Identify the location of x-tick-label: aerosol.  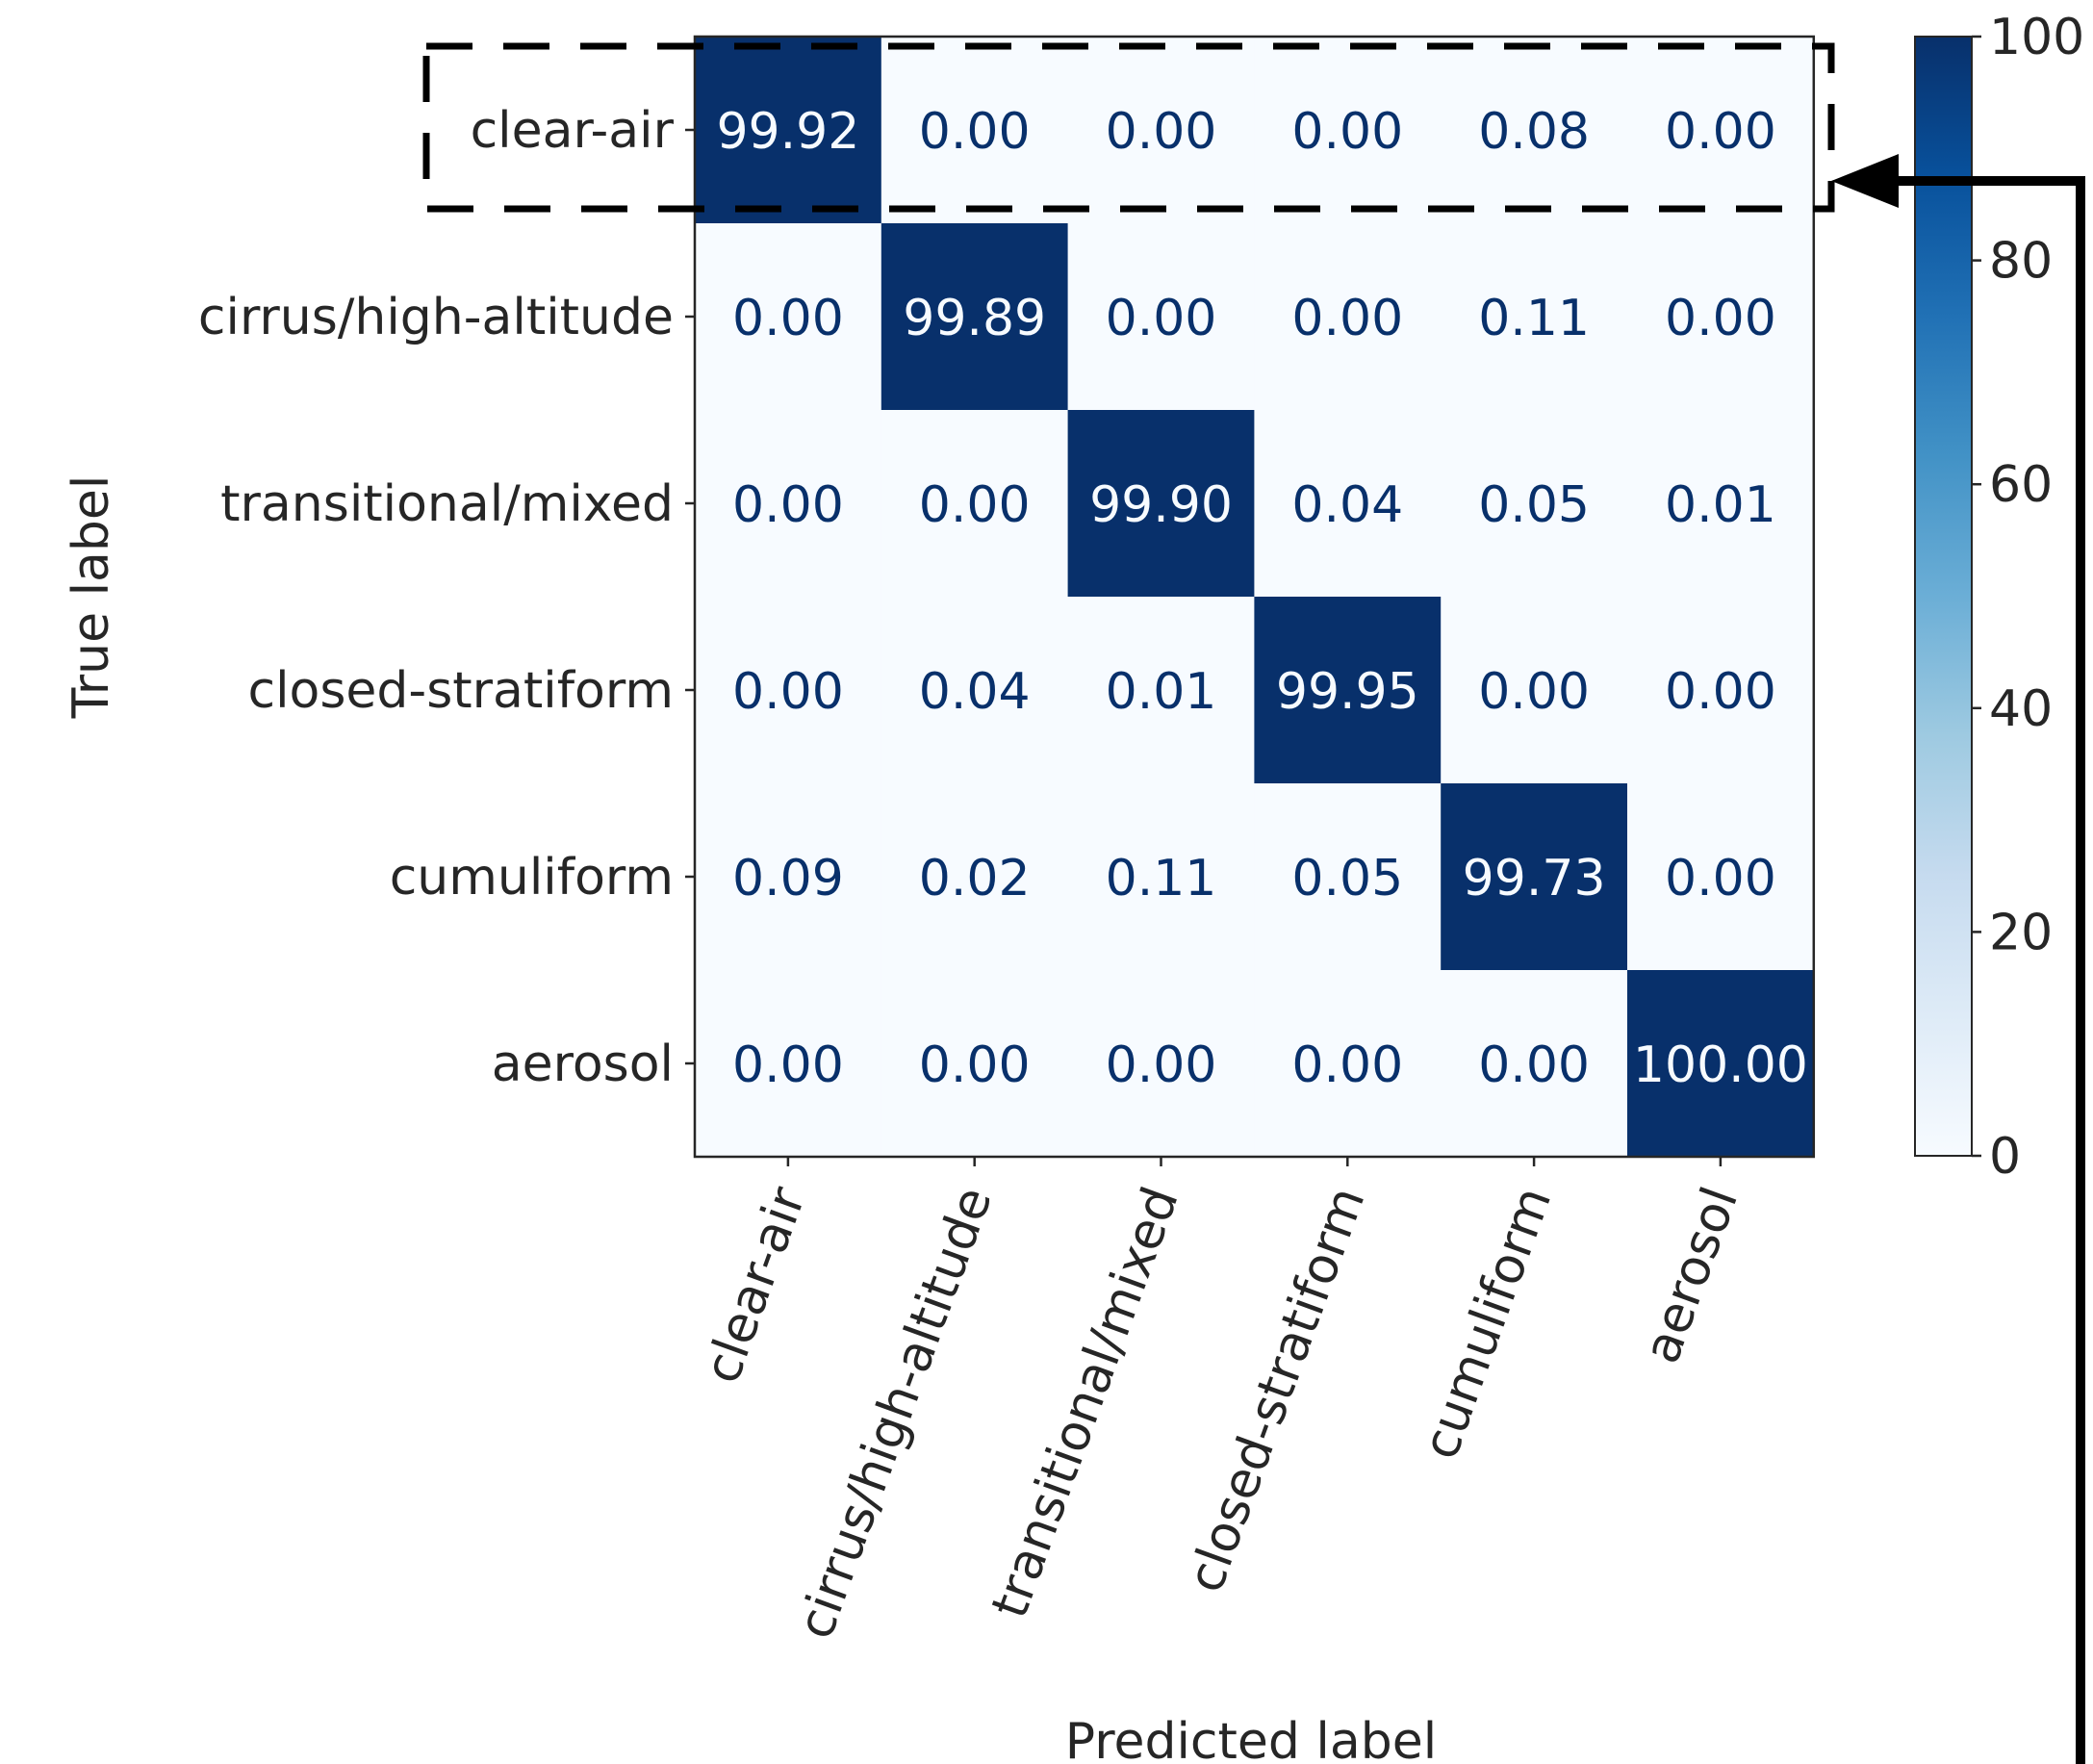
(1691, 1275).